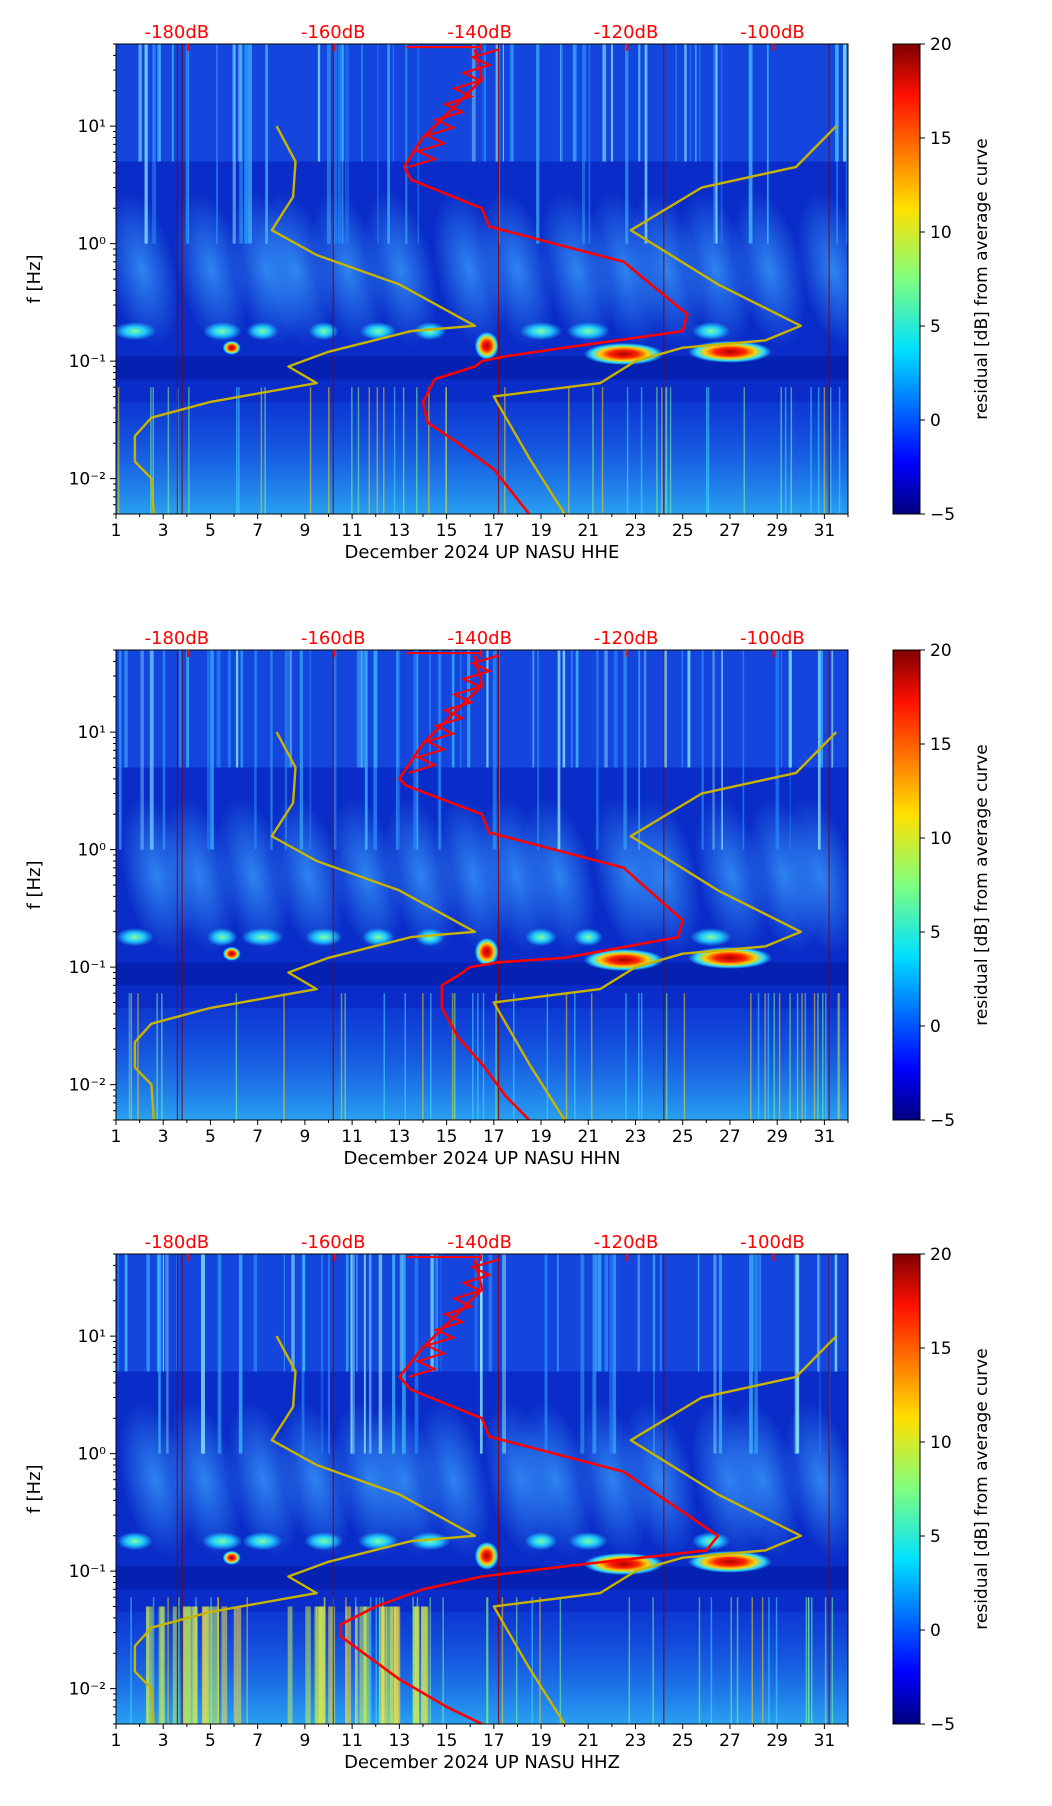 This screenshot has width=1052, height=1806. I want to click on x-tick-label: 13, so click(400, 531).